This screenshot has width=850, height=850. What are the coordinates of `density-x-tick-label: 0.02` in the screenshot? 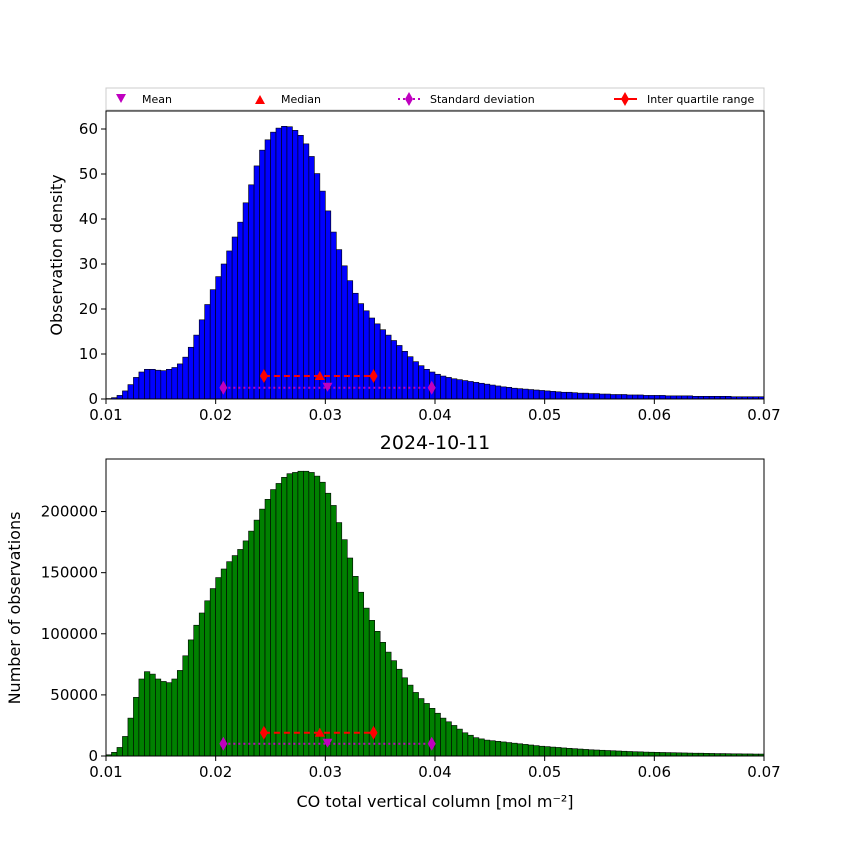 It's located at (215, 415).